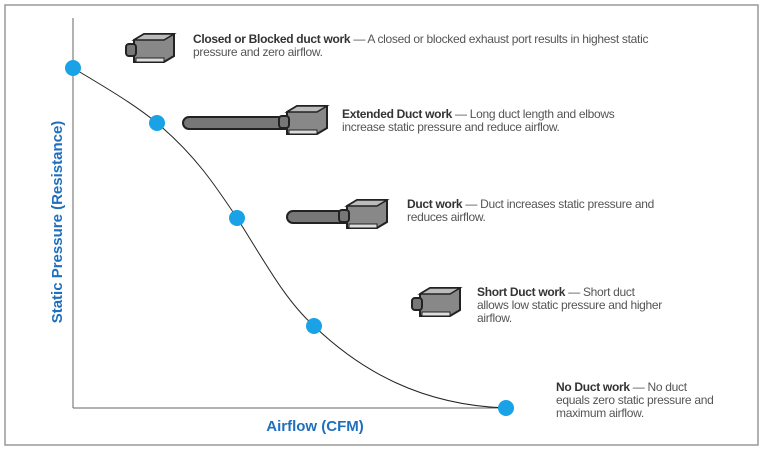  Describe the element at coordinates (272, 39) in the screenshot. I see `annotation-title: Closed or Blocked duct work` at that location.